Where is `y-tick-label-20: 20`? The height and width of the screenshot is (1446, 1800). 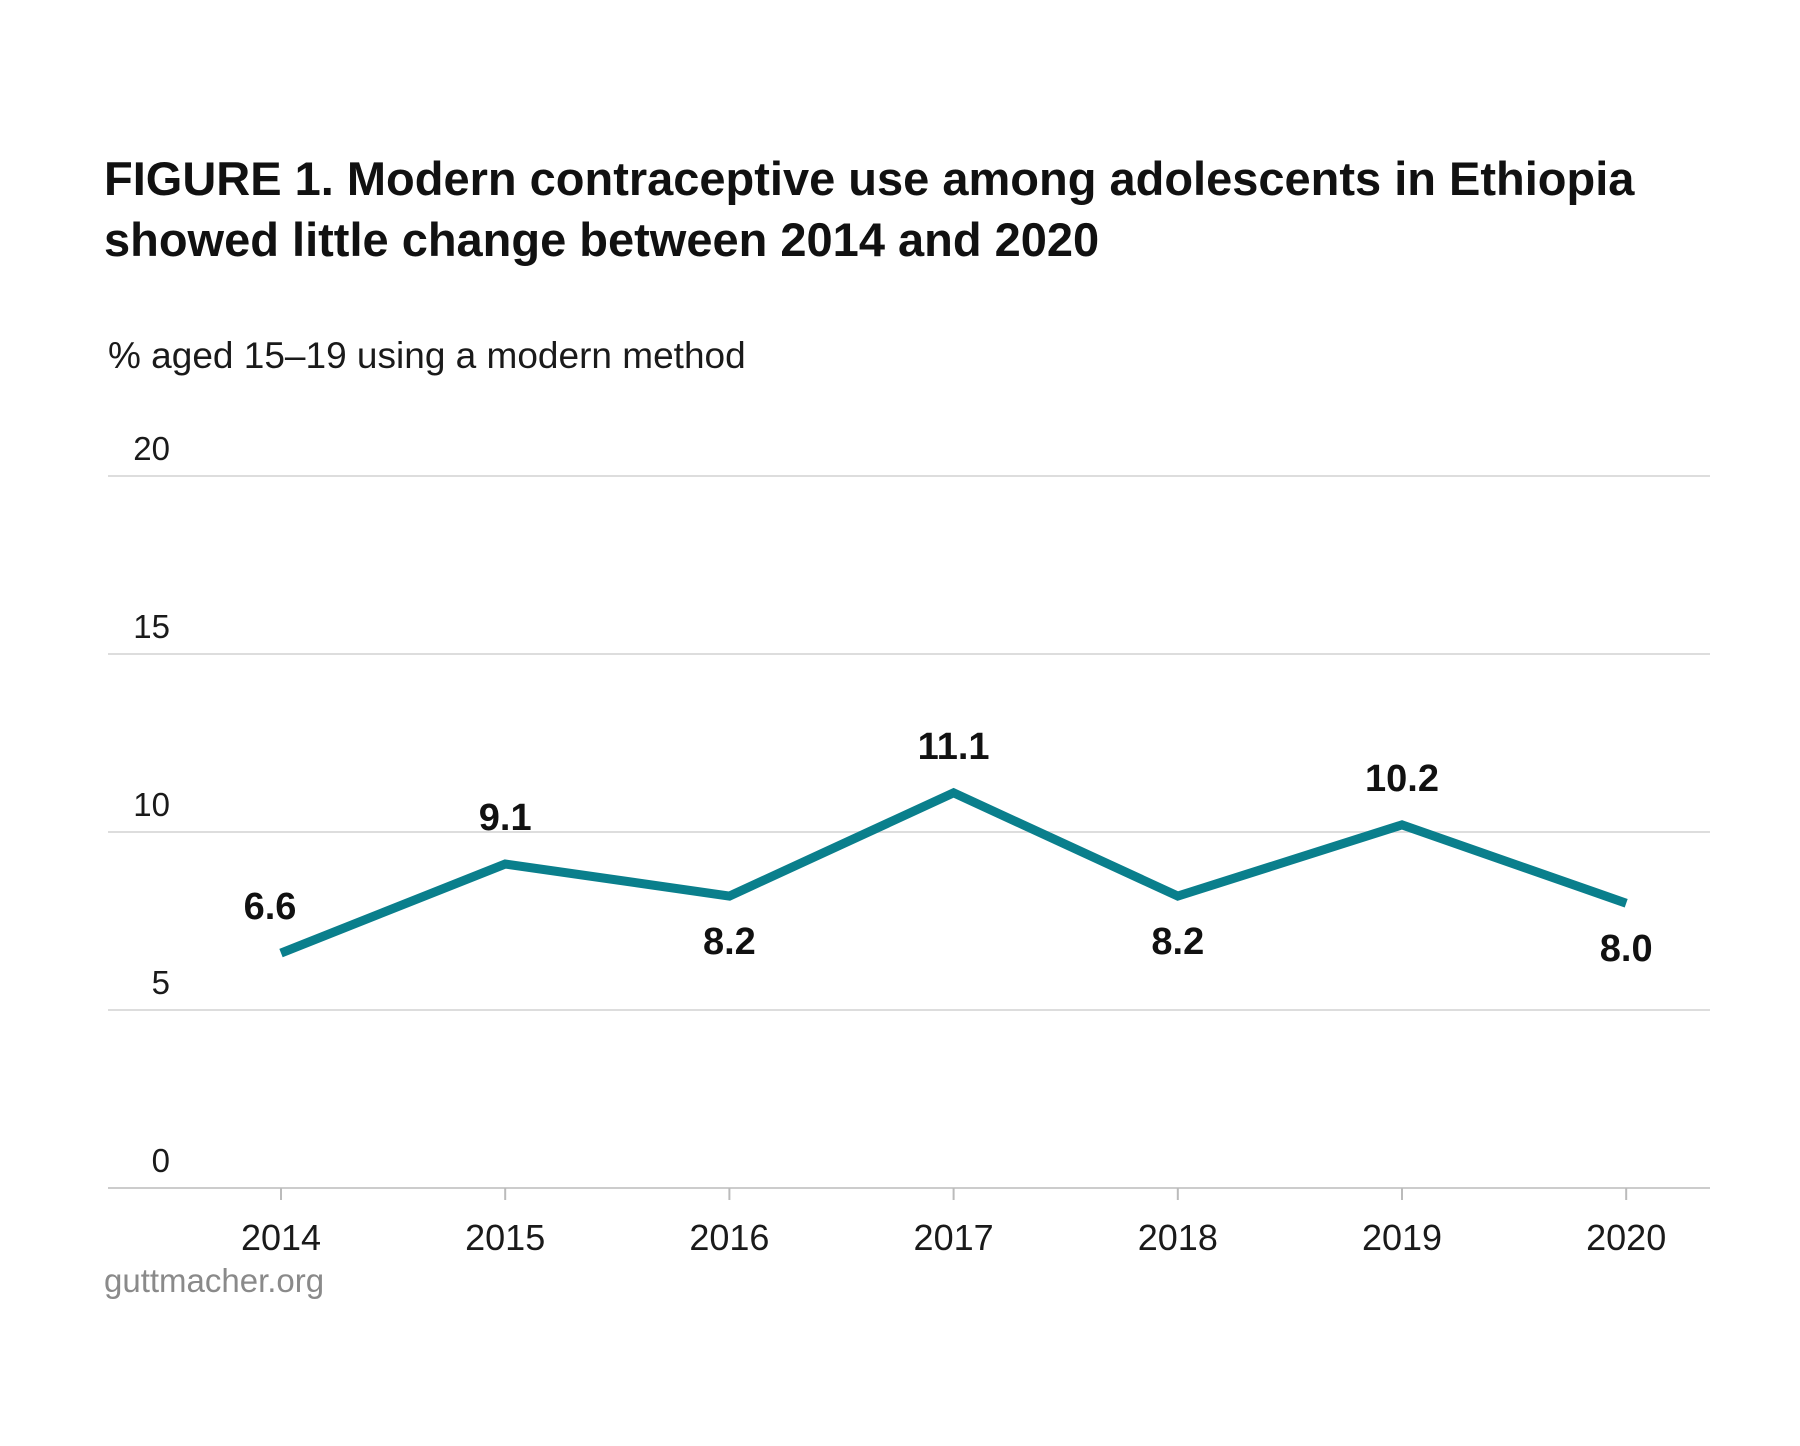 y-tick-label-20: 20 is located at coordinates (151, 448).